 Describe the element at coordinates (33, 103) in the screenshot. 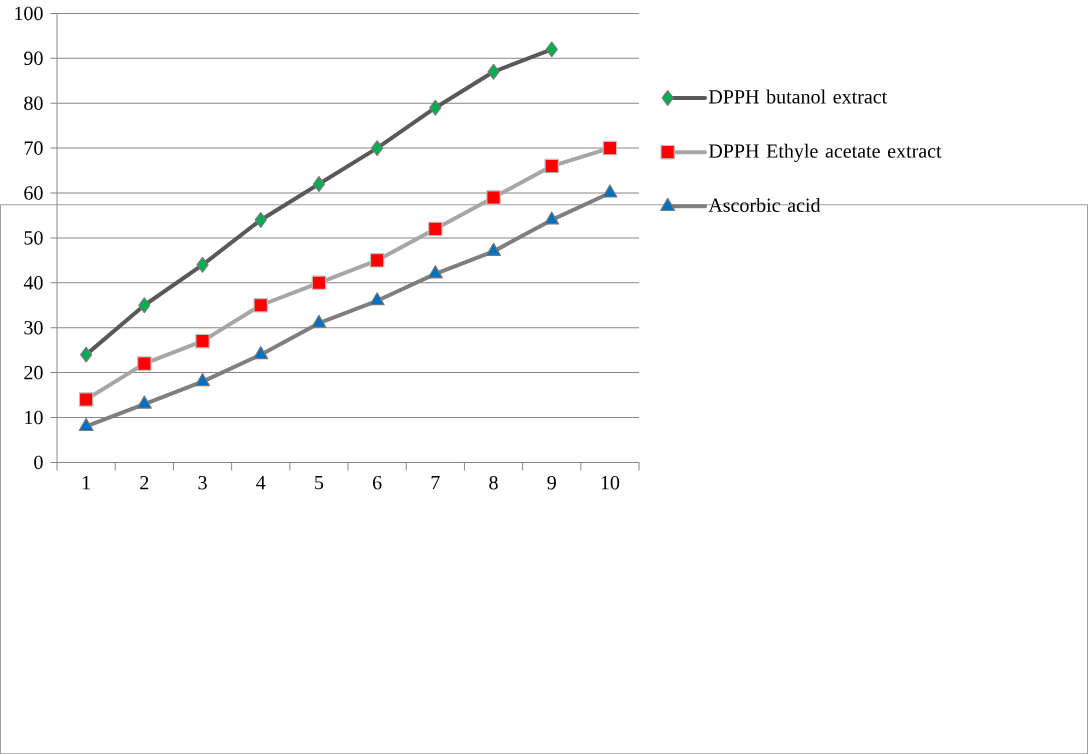

I see `y-tick-label: 80` at that location.